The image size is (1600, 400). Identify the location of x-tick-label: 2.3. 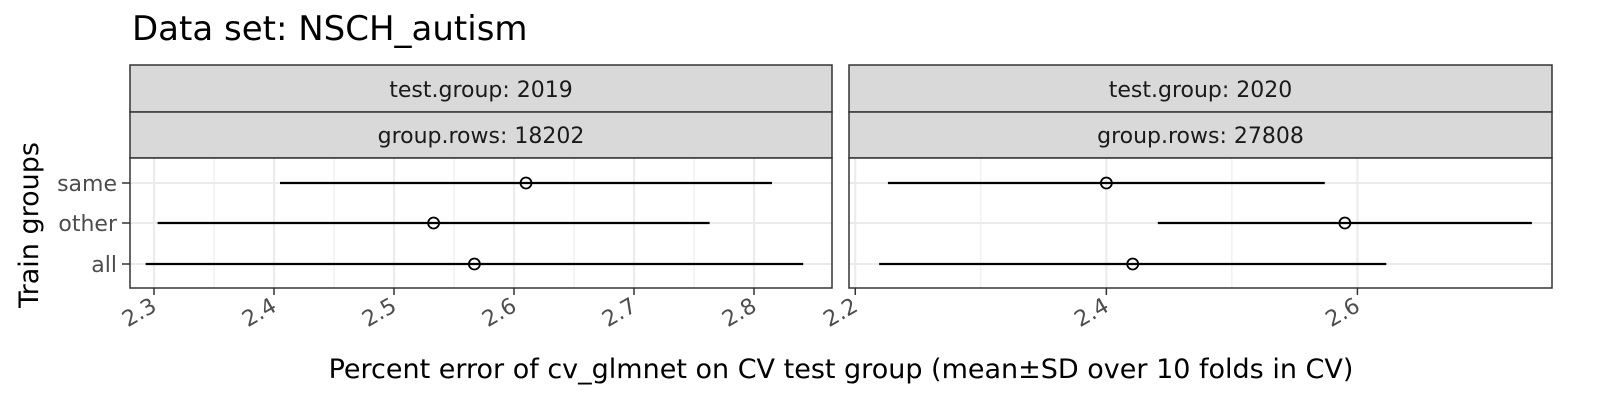
(139, 313).